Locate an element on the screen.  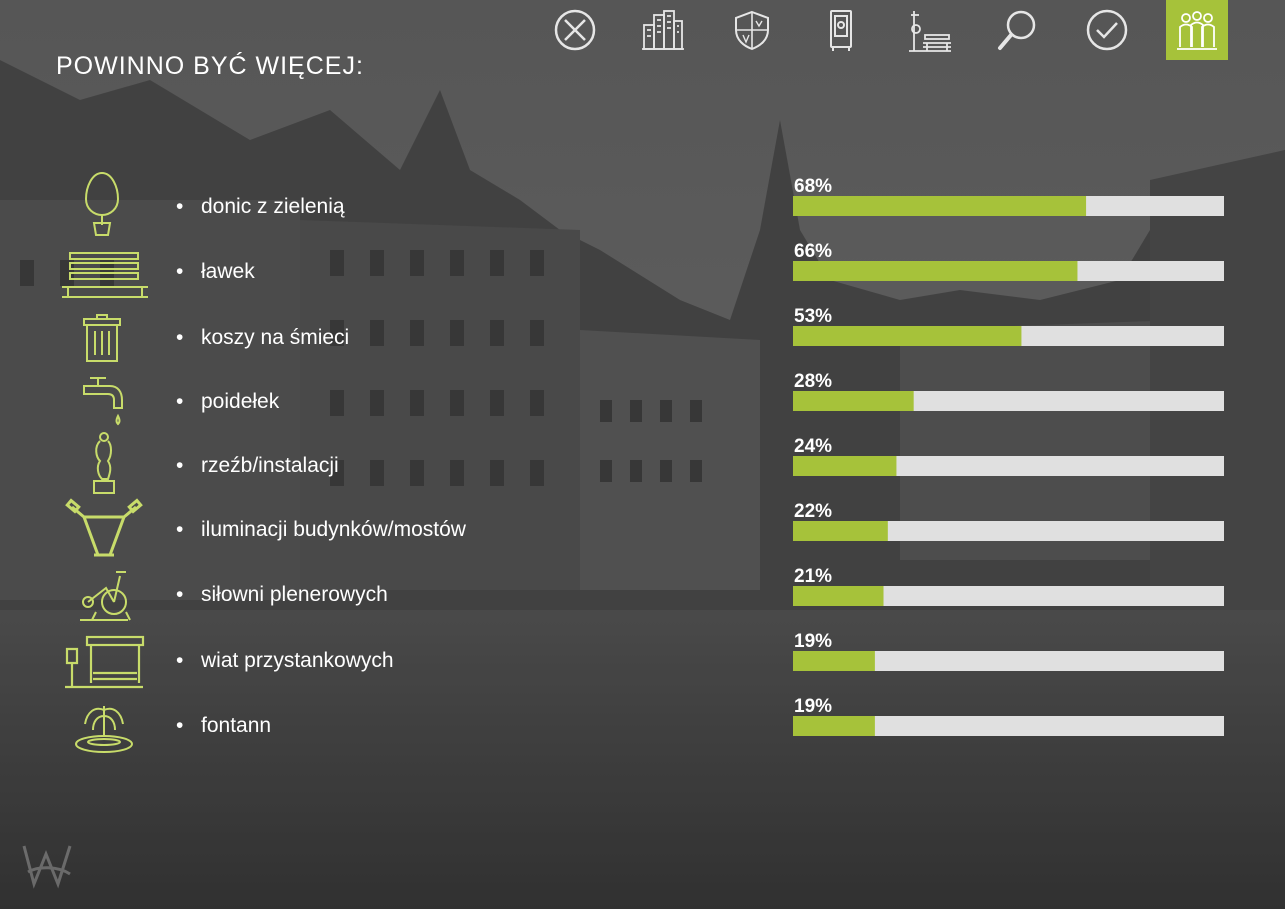
category-icon-sculptures is located at coordinates (104, 464).